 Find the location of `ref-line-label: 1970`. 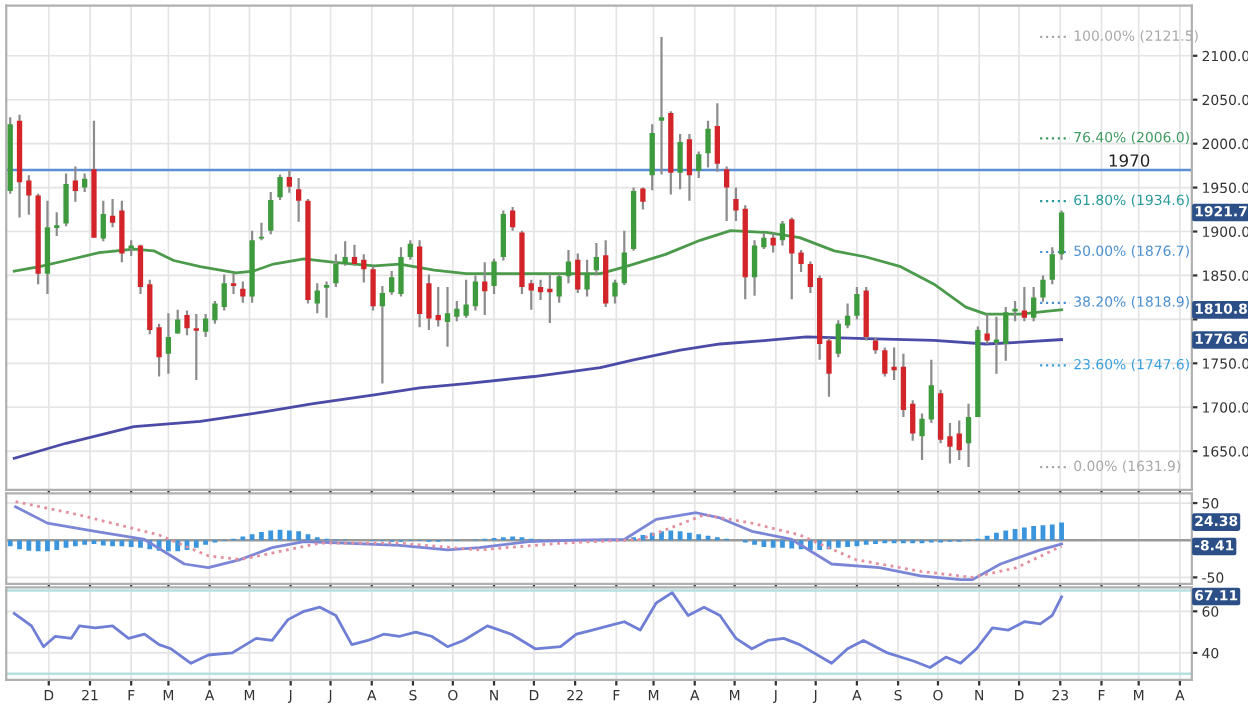

ref-line-label: 1970 is located at coordinates (1129, 160).